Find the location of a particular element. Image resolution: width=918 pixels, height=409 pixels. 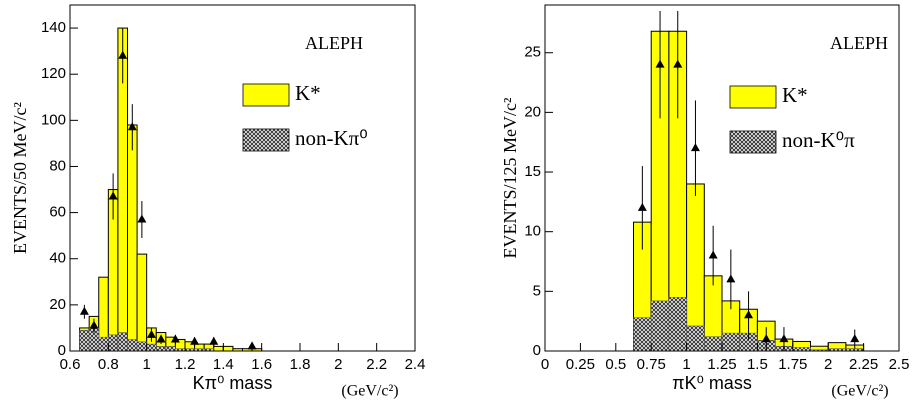

y-tick-label: 15 is located at coordinates (532, 171).